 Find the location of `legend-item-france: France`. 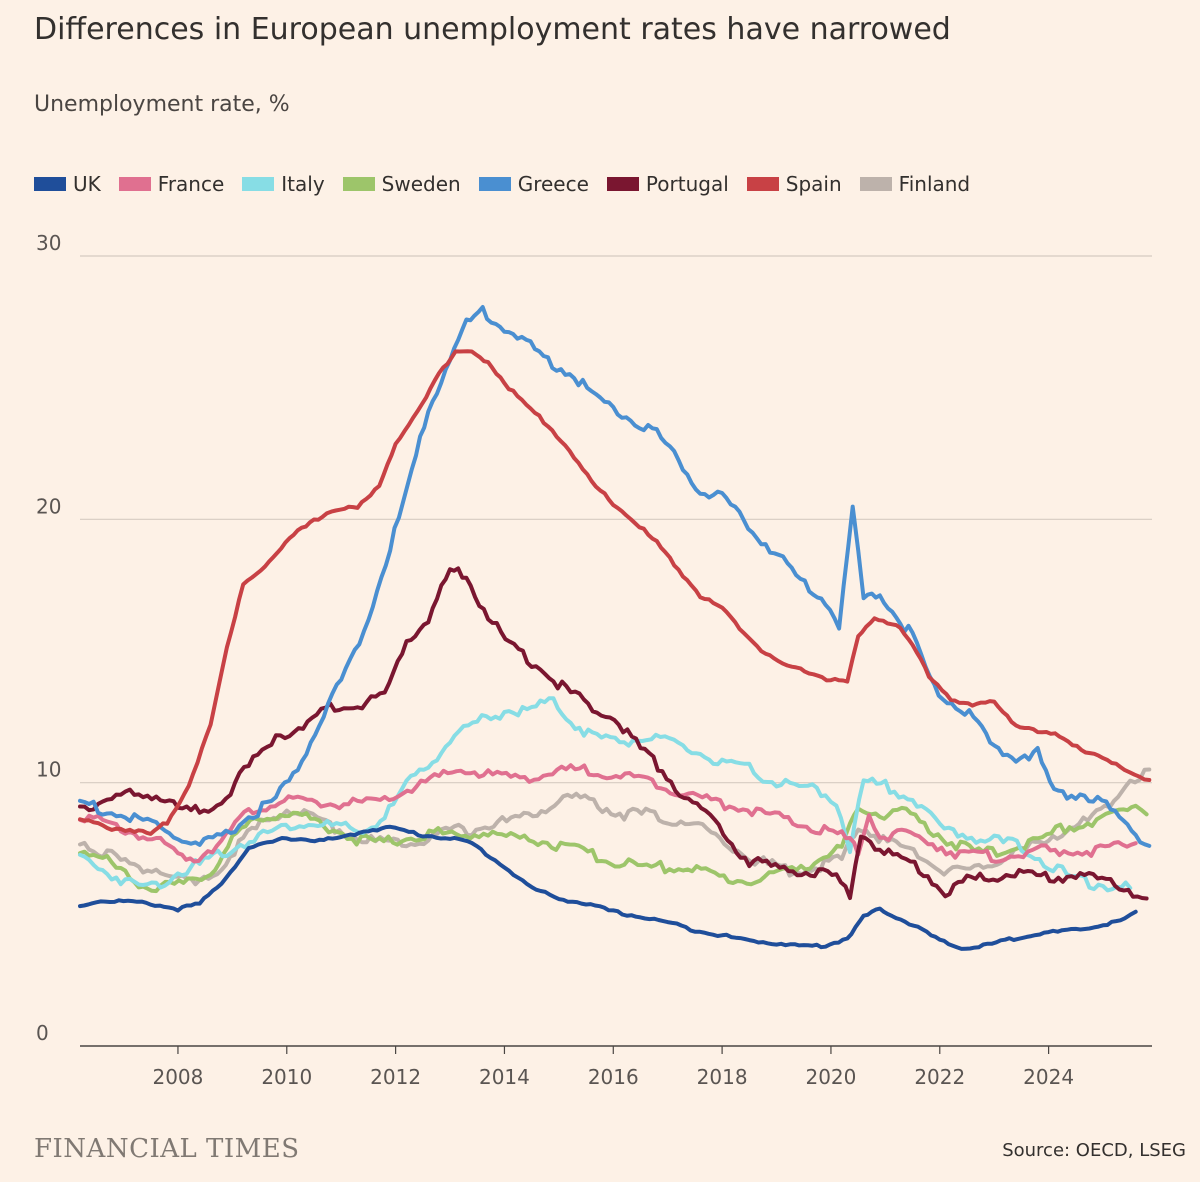

legend-item-france: France is located at coordinates (171, 184).